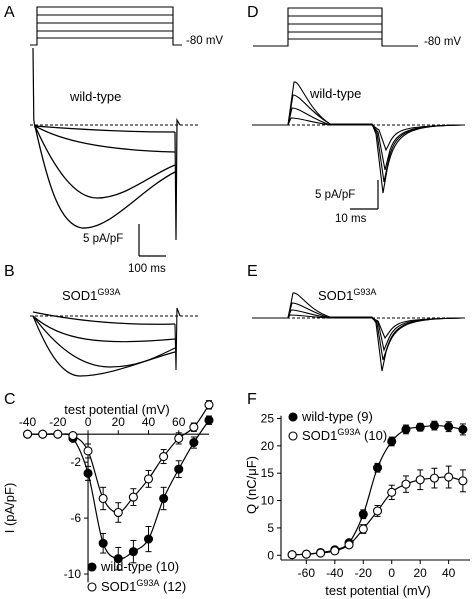 The image size is (472, 599). What do you see at coordinates (179, 422) in the screenshot?
I see `c-x-tick-label: 60` at bounding box center [179, 422].